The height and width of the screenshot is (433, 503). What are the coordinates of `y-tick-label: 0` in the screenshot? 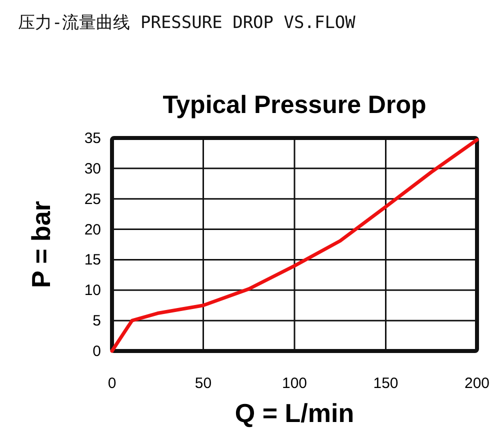 It's located at (96, 351).